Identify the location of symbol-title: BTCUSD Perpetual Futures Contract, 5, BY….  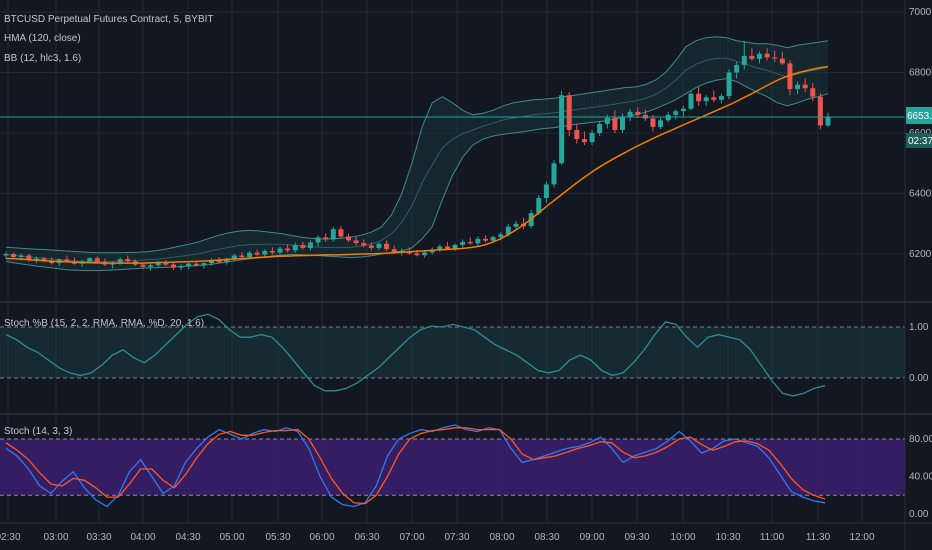
(109, 19).